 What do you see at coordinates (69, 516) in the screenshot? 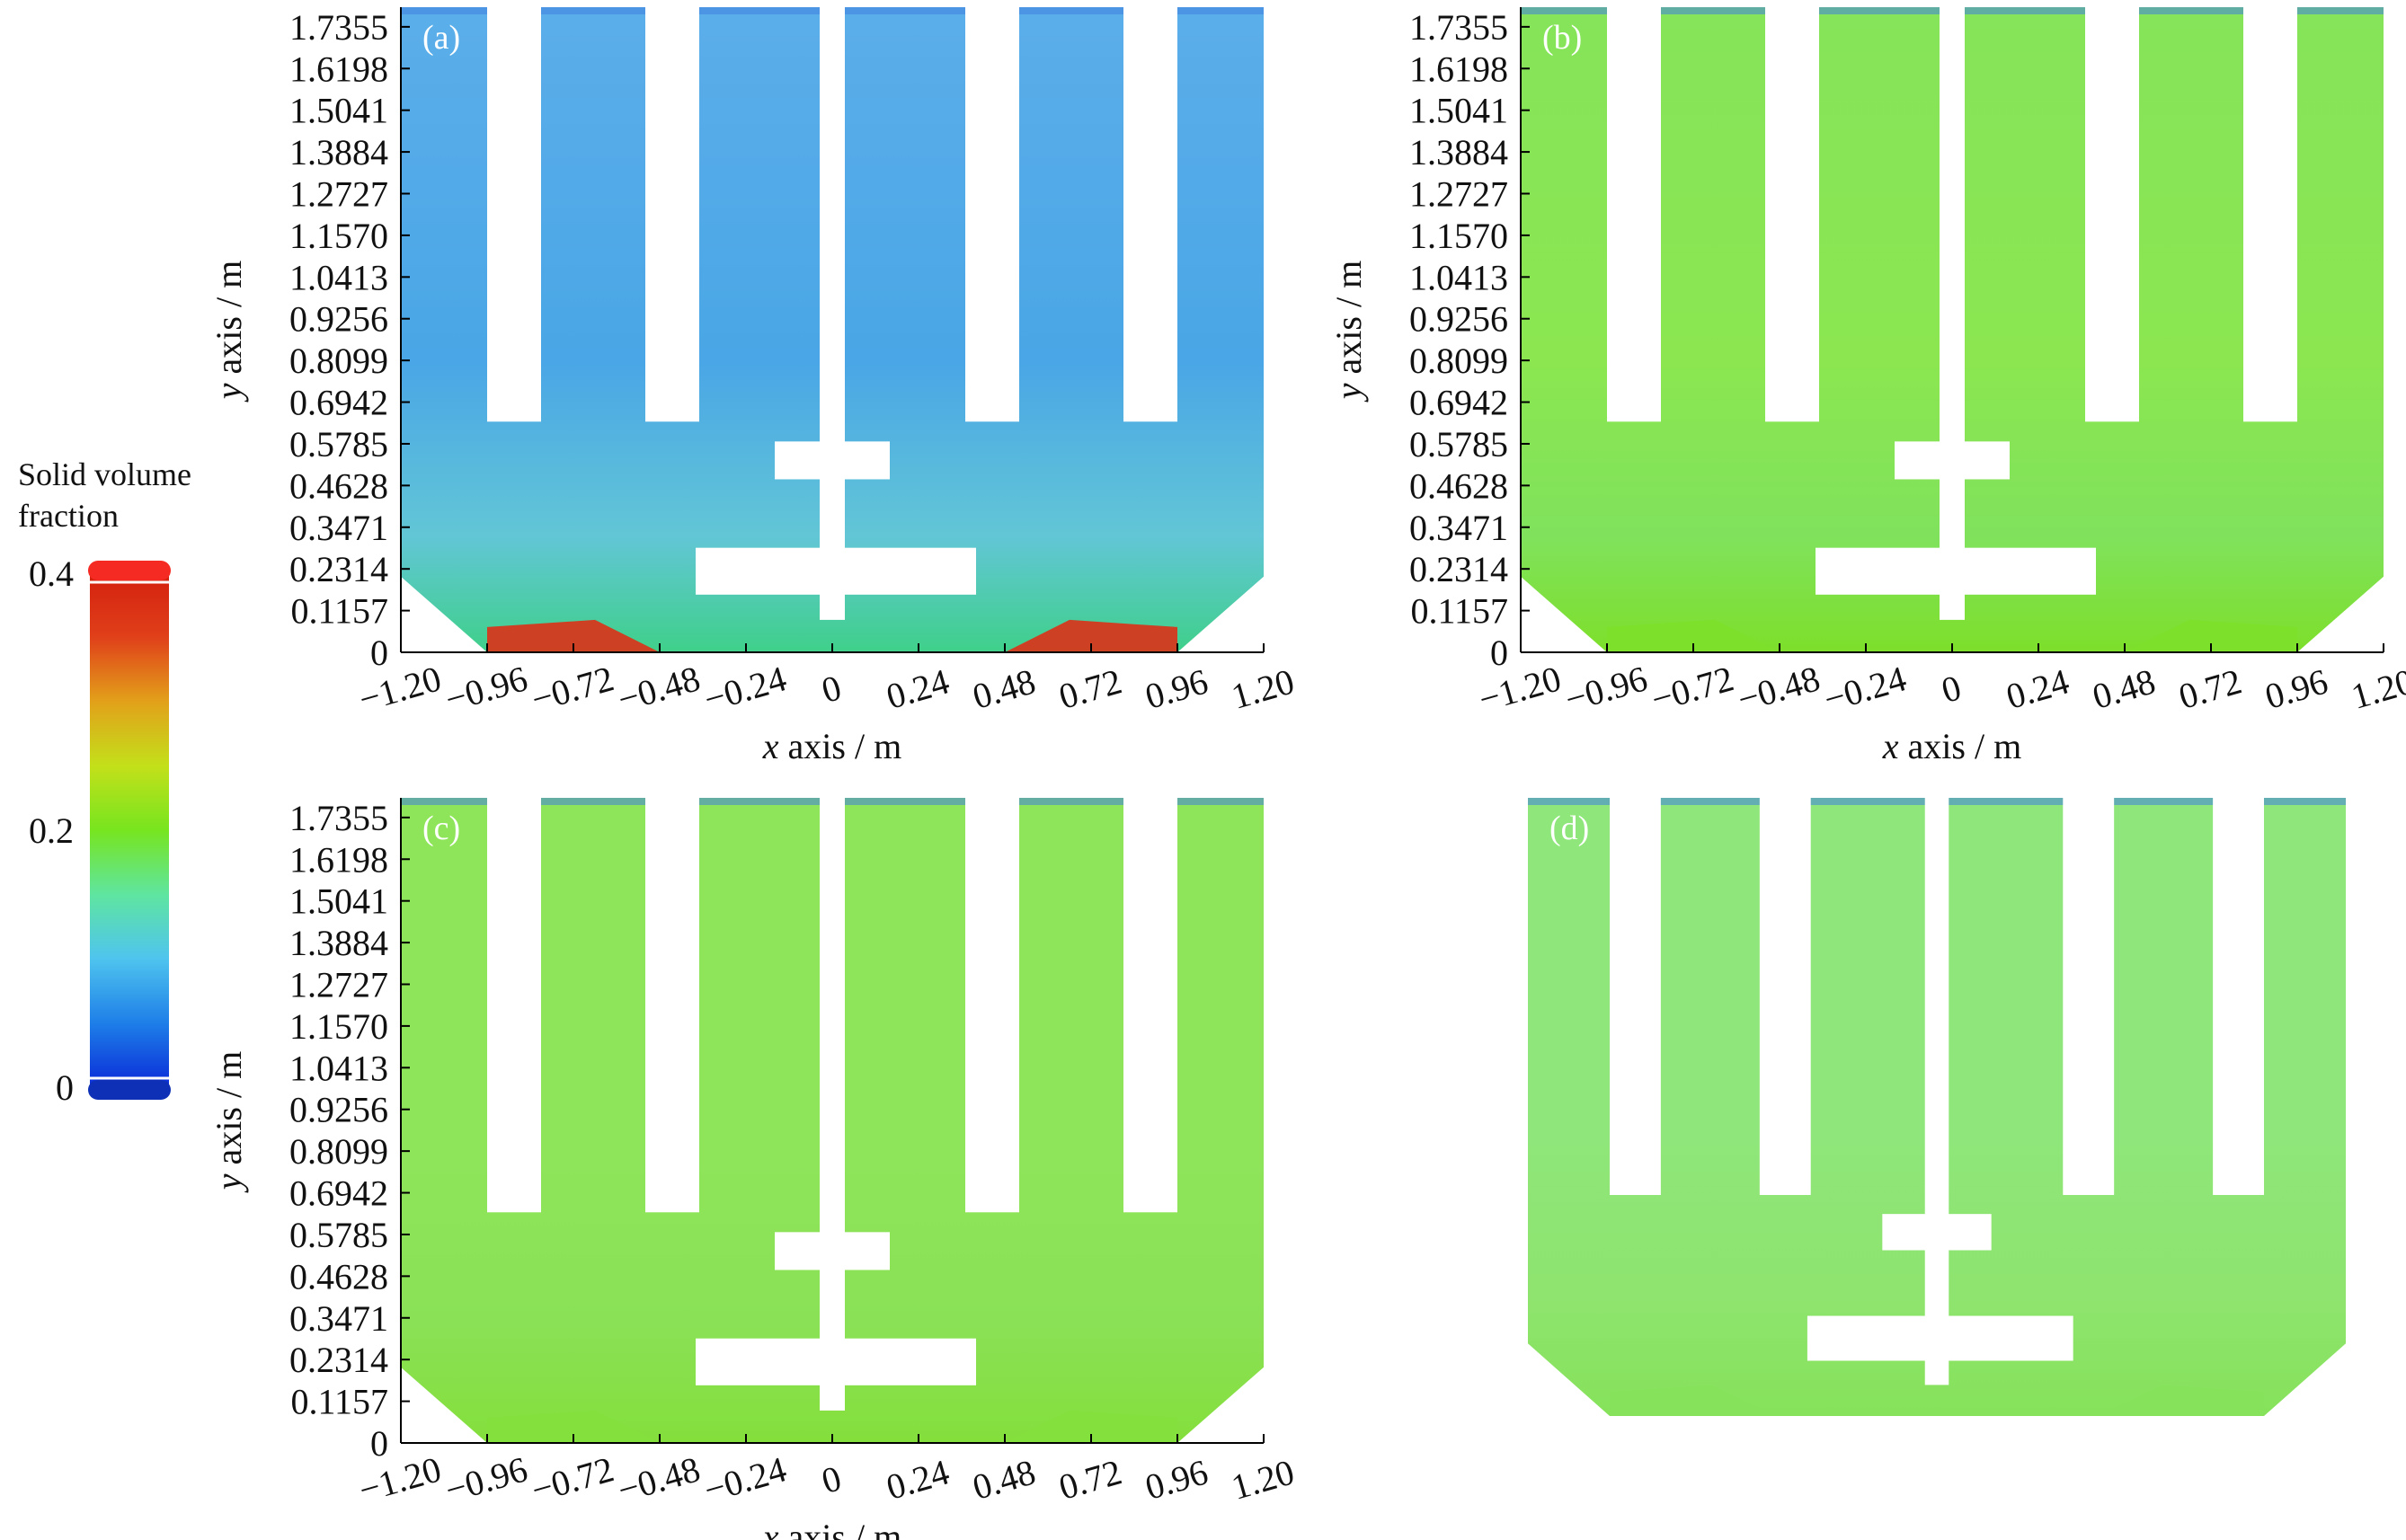
I see `colorbar-title-line2: fraction` at bounding box center [69, 516].